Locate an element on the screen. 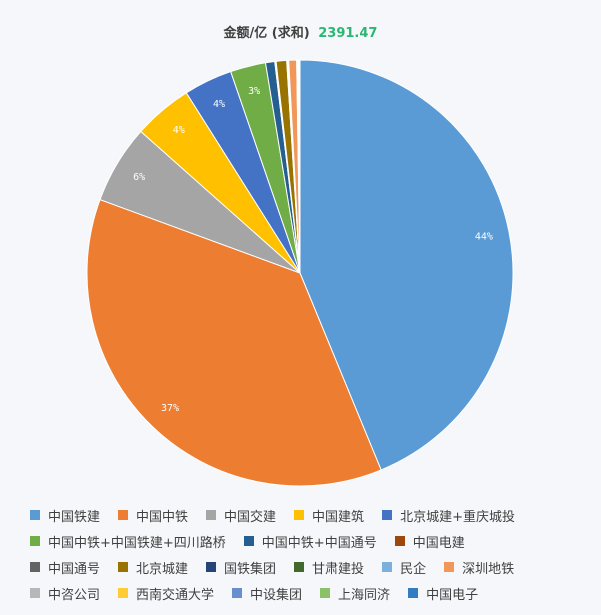 Image resolution: width=601 pixels, height=615 pixels. legend-label: 西南交通大学 is located at coordinates (175, 595).